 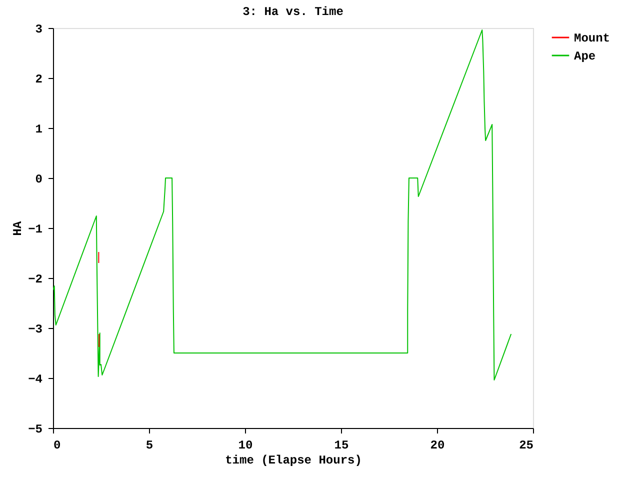 I want to click on y-tick-label: 1, so click(x=38, y=129).